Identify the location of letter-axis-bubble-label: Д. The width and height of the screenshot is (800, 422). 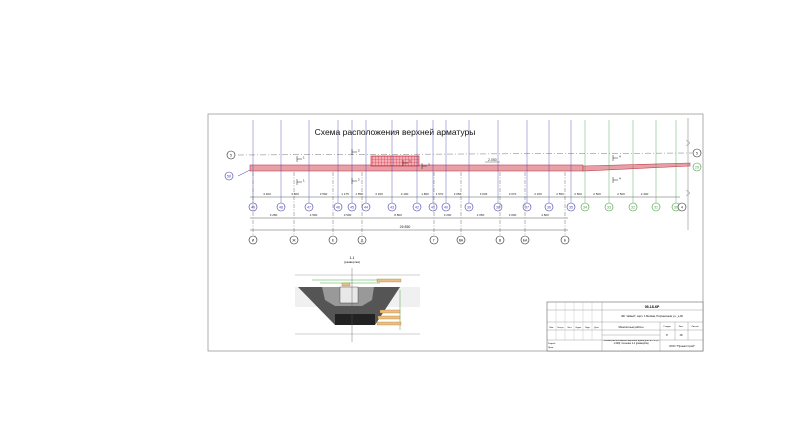
(362, 240).